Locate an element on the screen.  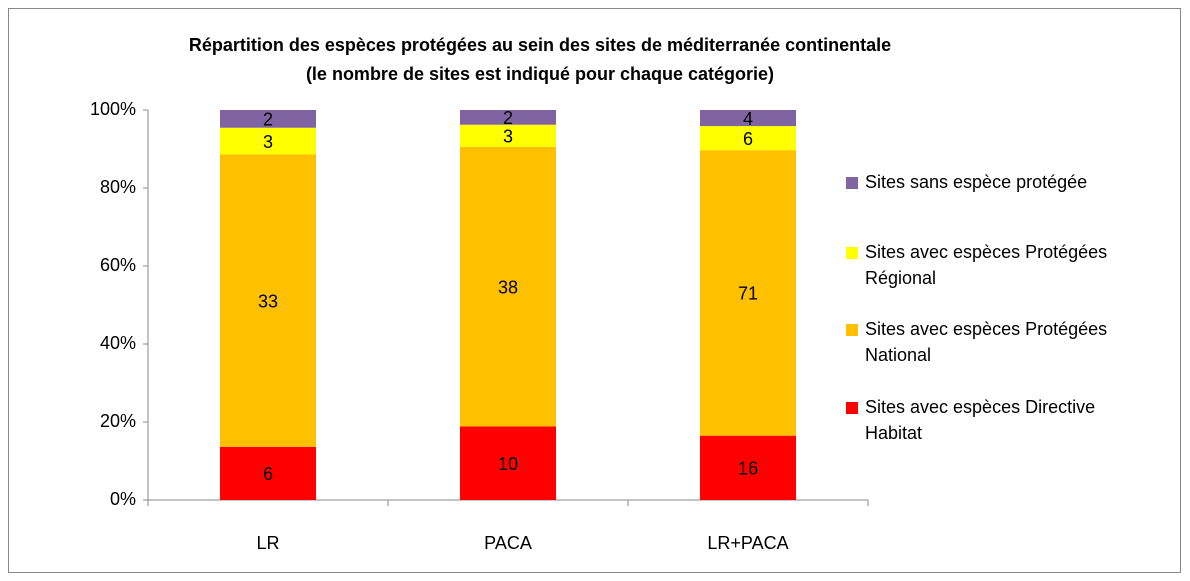
y-tick-label: 20% is located at coordinates (118, 421).